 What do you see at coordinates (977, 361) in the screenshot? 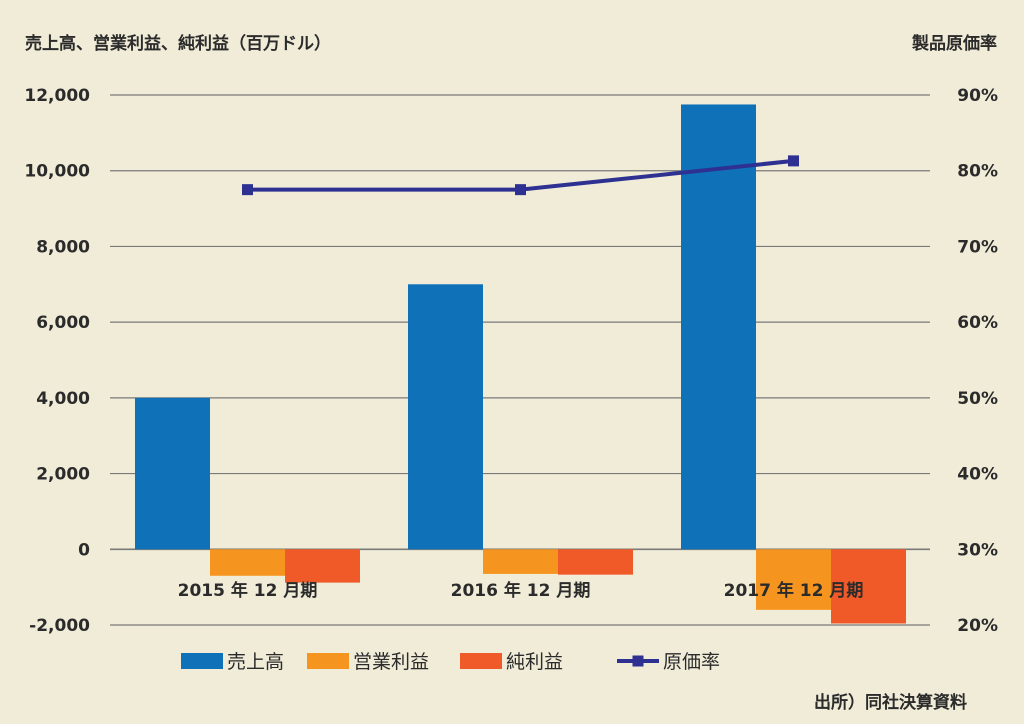
I see `right-axis-ticks: 90% 80% 70% 60% 50% 40% 30% 20%` at bounding box center [977, 361].